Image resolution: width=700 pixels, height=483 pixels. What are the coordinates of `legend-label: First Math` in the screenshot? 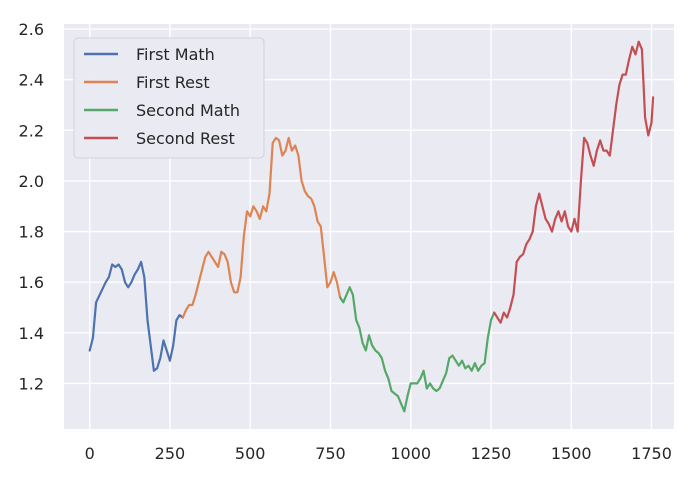 It's located at (175, 54).